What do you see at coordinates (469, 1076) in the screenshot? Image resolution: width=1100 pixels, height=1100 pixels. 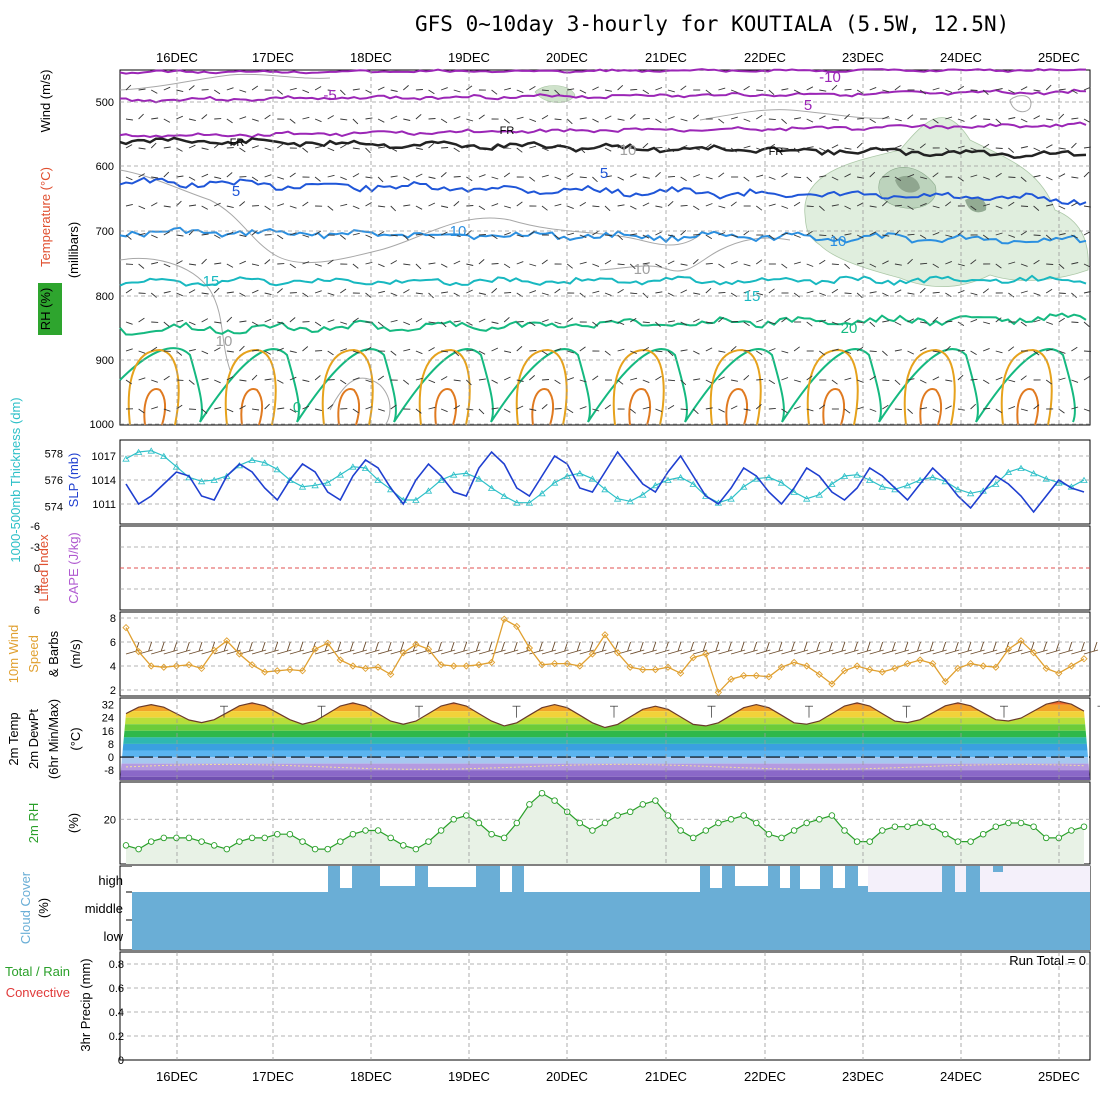 I see `date-label-bottom: 19DEC` at bounding box center [469, 1076].